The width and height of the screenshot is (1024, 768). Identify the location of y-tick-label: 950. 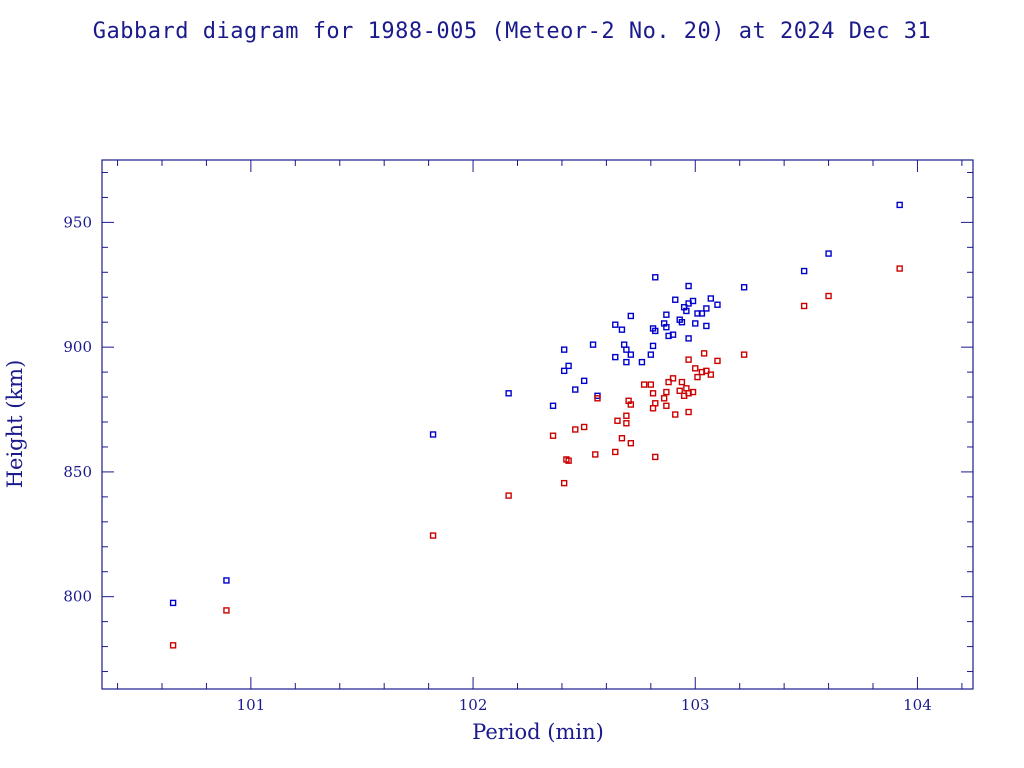
(77, 222).